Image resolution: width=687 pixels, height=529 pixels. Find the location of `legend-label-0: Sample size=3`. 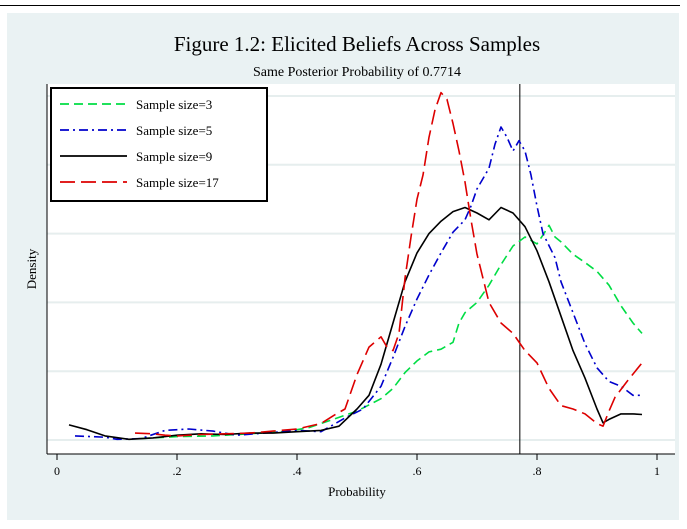

legend-label-0: Sample size=3 is located at coordinates (174, 104).